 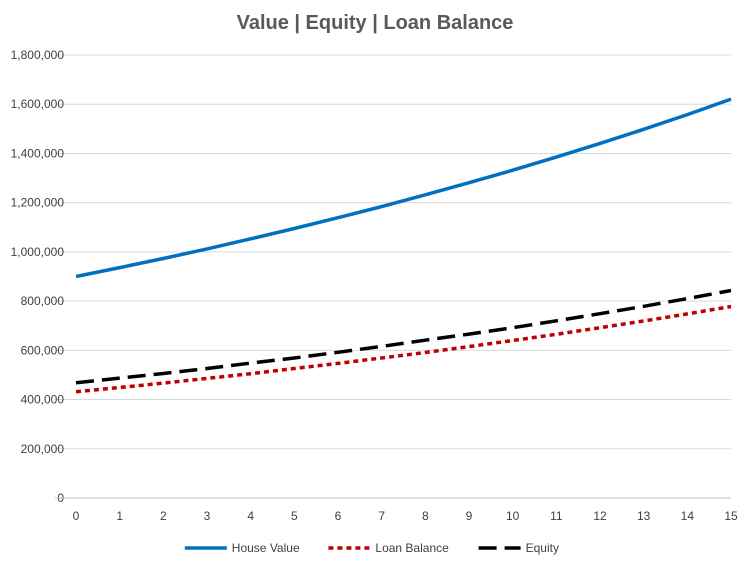 What do you see at coordinates (38, 252) in the screenshot?
I see `y-tick-label: 1,000,000` at bounding box center [38, 252].